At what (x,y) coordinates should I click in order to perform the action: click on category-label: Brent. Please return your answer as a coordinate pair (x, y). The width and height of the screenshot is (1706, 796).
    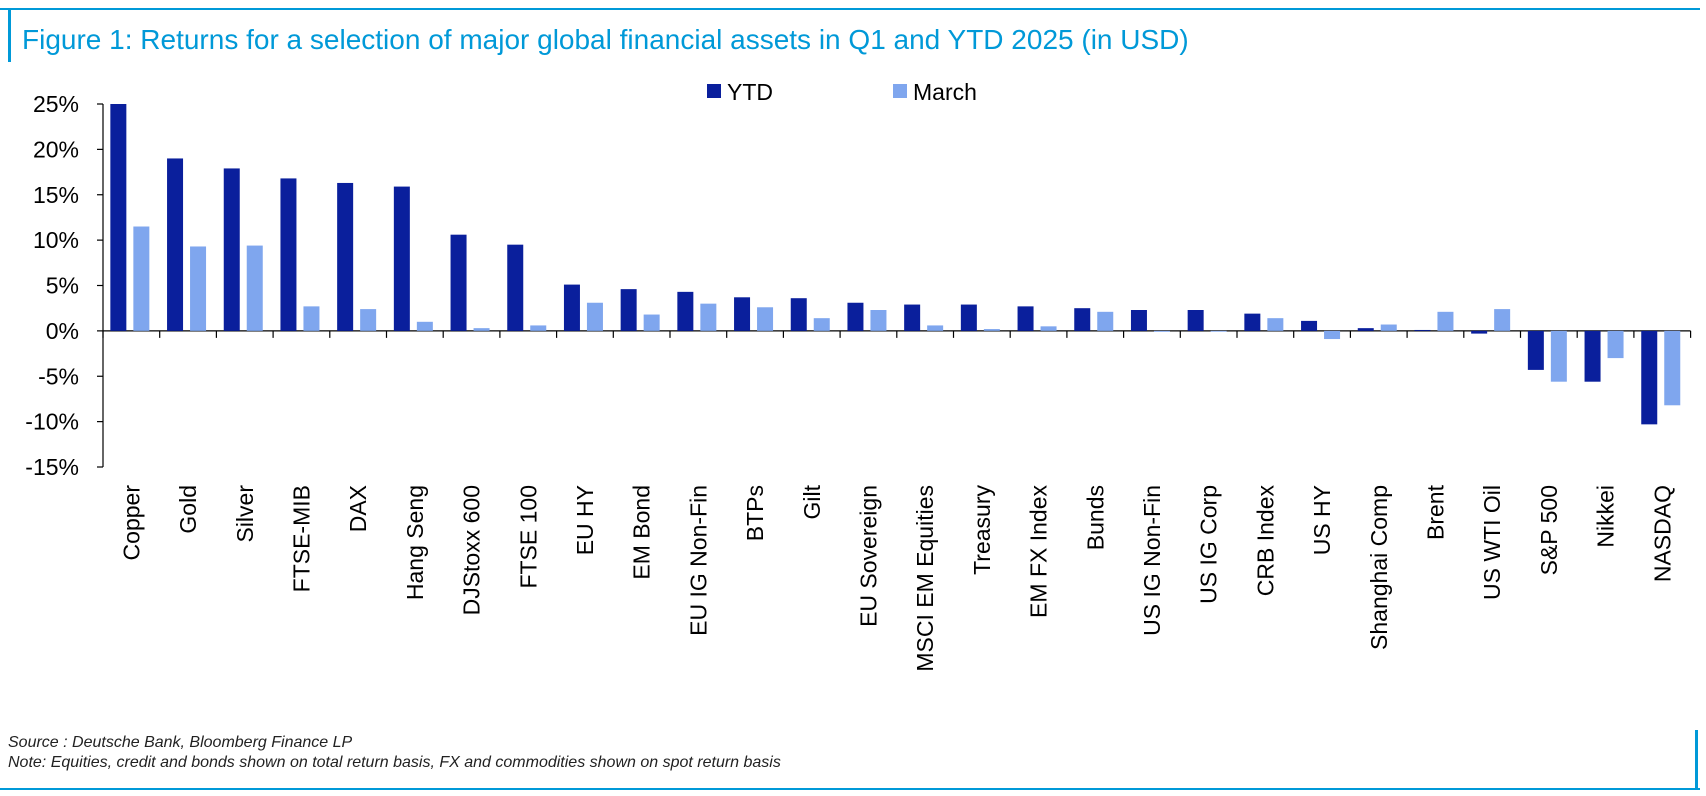
    Looking at the image, I should click on (1435, 512).